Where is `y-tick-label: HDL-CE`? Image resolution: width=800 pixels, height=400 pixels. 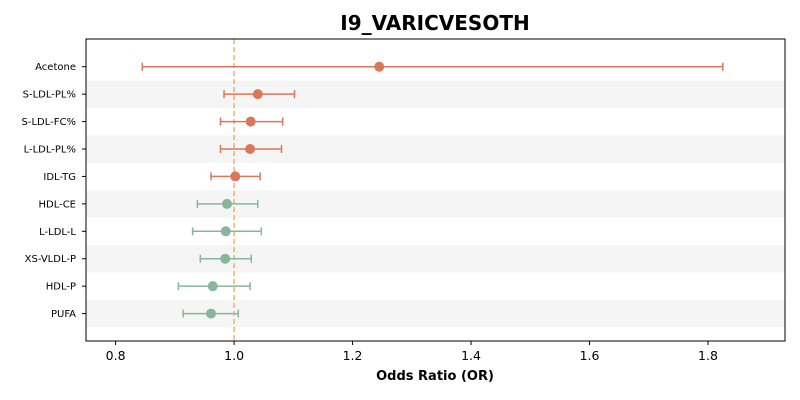
y-tick-label: HDL-CE is located at coordinates (57, 204).